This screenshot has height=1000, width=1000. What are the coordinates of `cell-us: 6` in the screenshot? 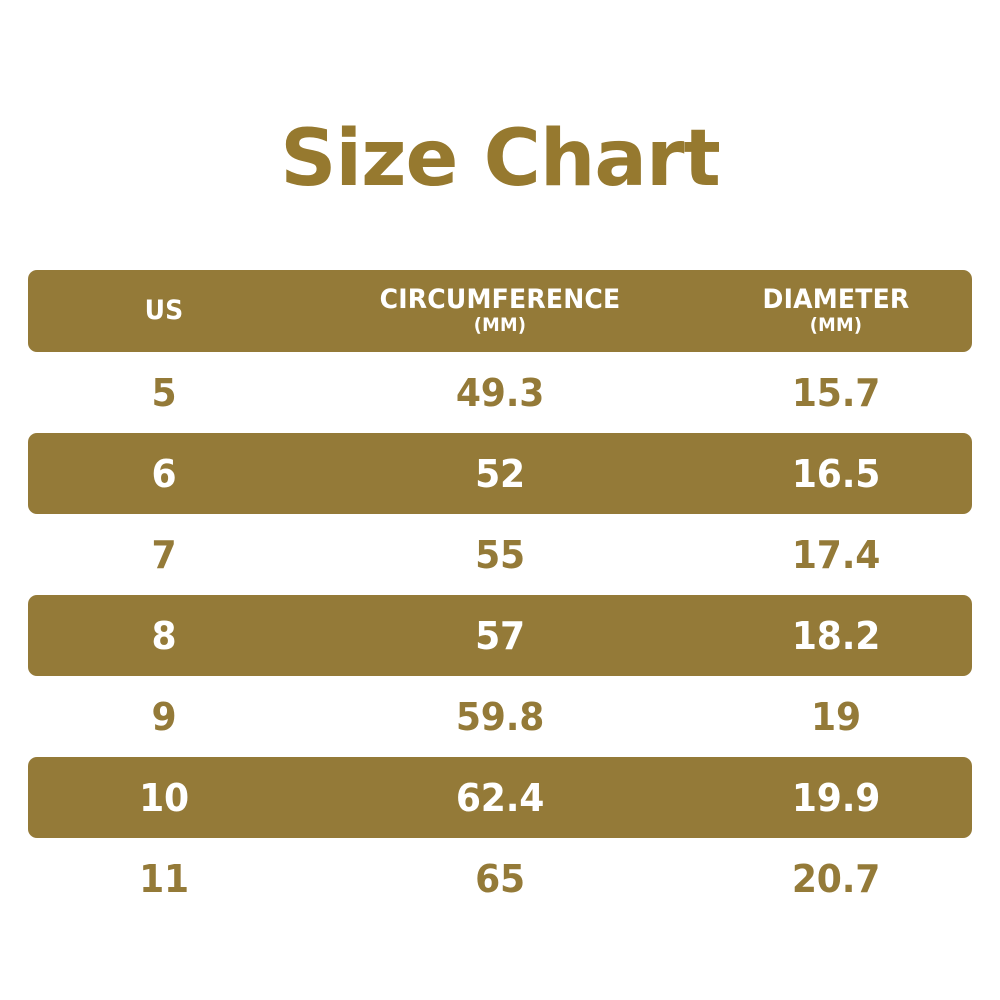 It's located at (164, 473).